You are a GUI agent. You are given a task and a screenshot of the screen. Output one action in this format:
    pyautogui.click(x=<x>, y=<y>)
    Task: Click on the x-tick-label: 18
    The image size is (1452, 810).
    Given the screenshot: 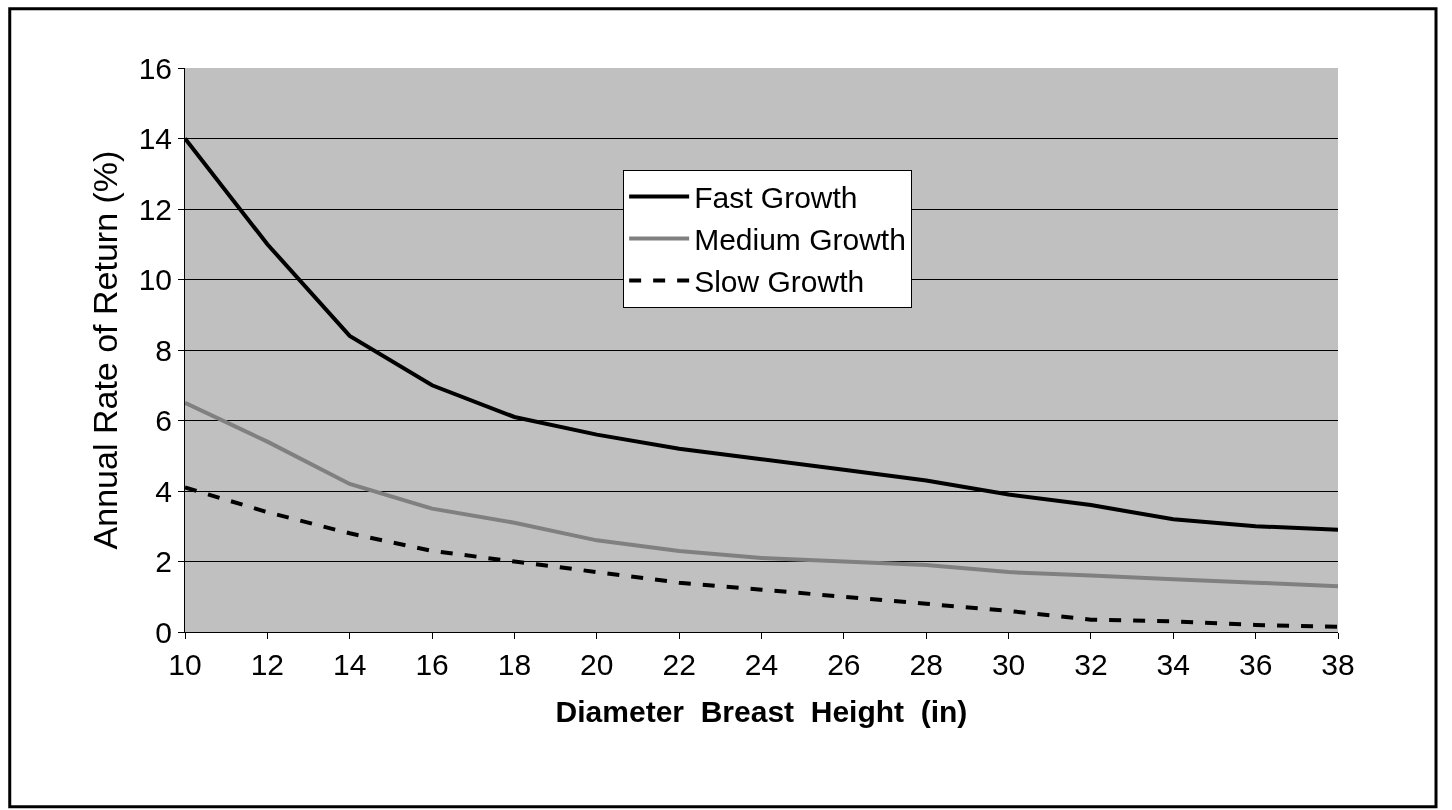 What is the action you would take?
    pyautogui.click(x=514, y=664)
    